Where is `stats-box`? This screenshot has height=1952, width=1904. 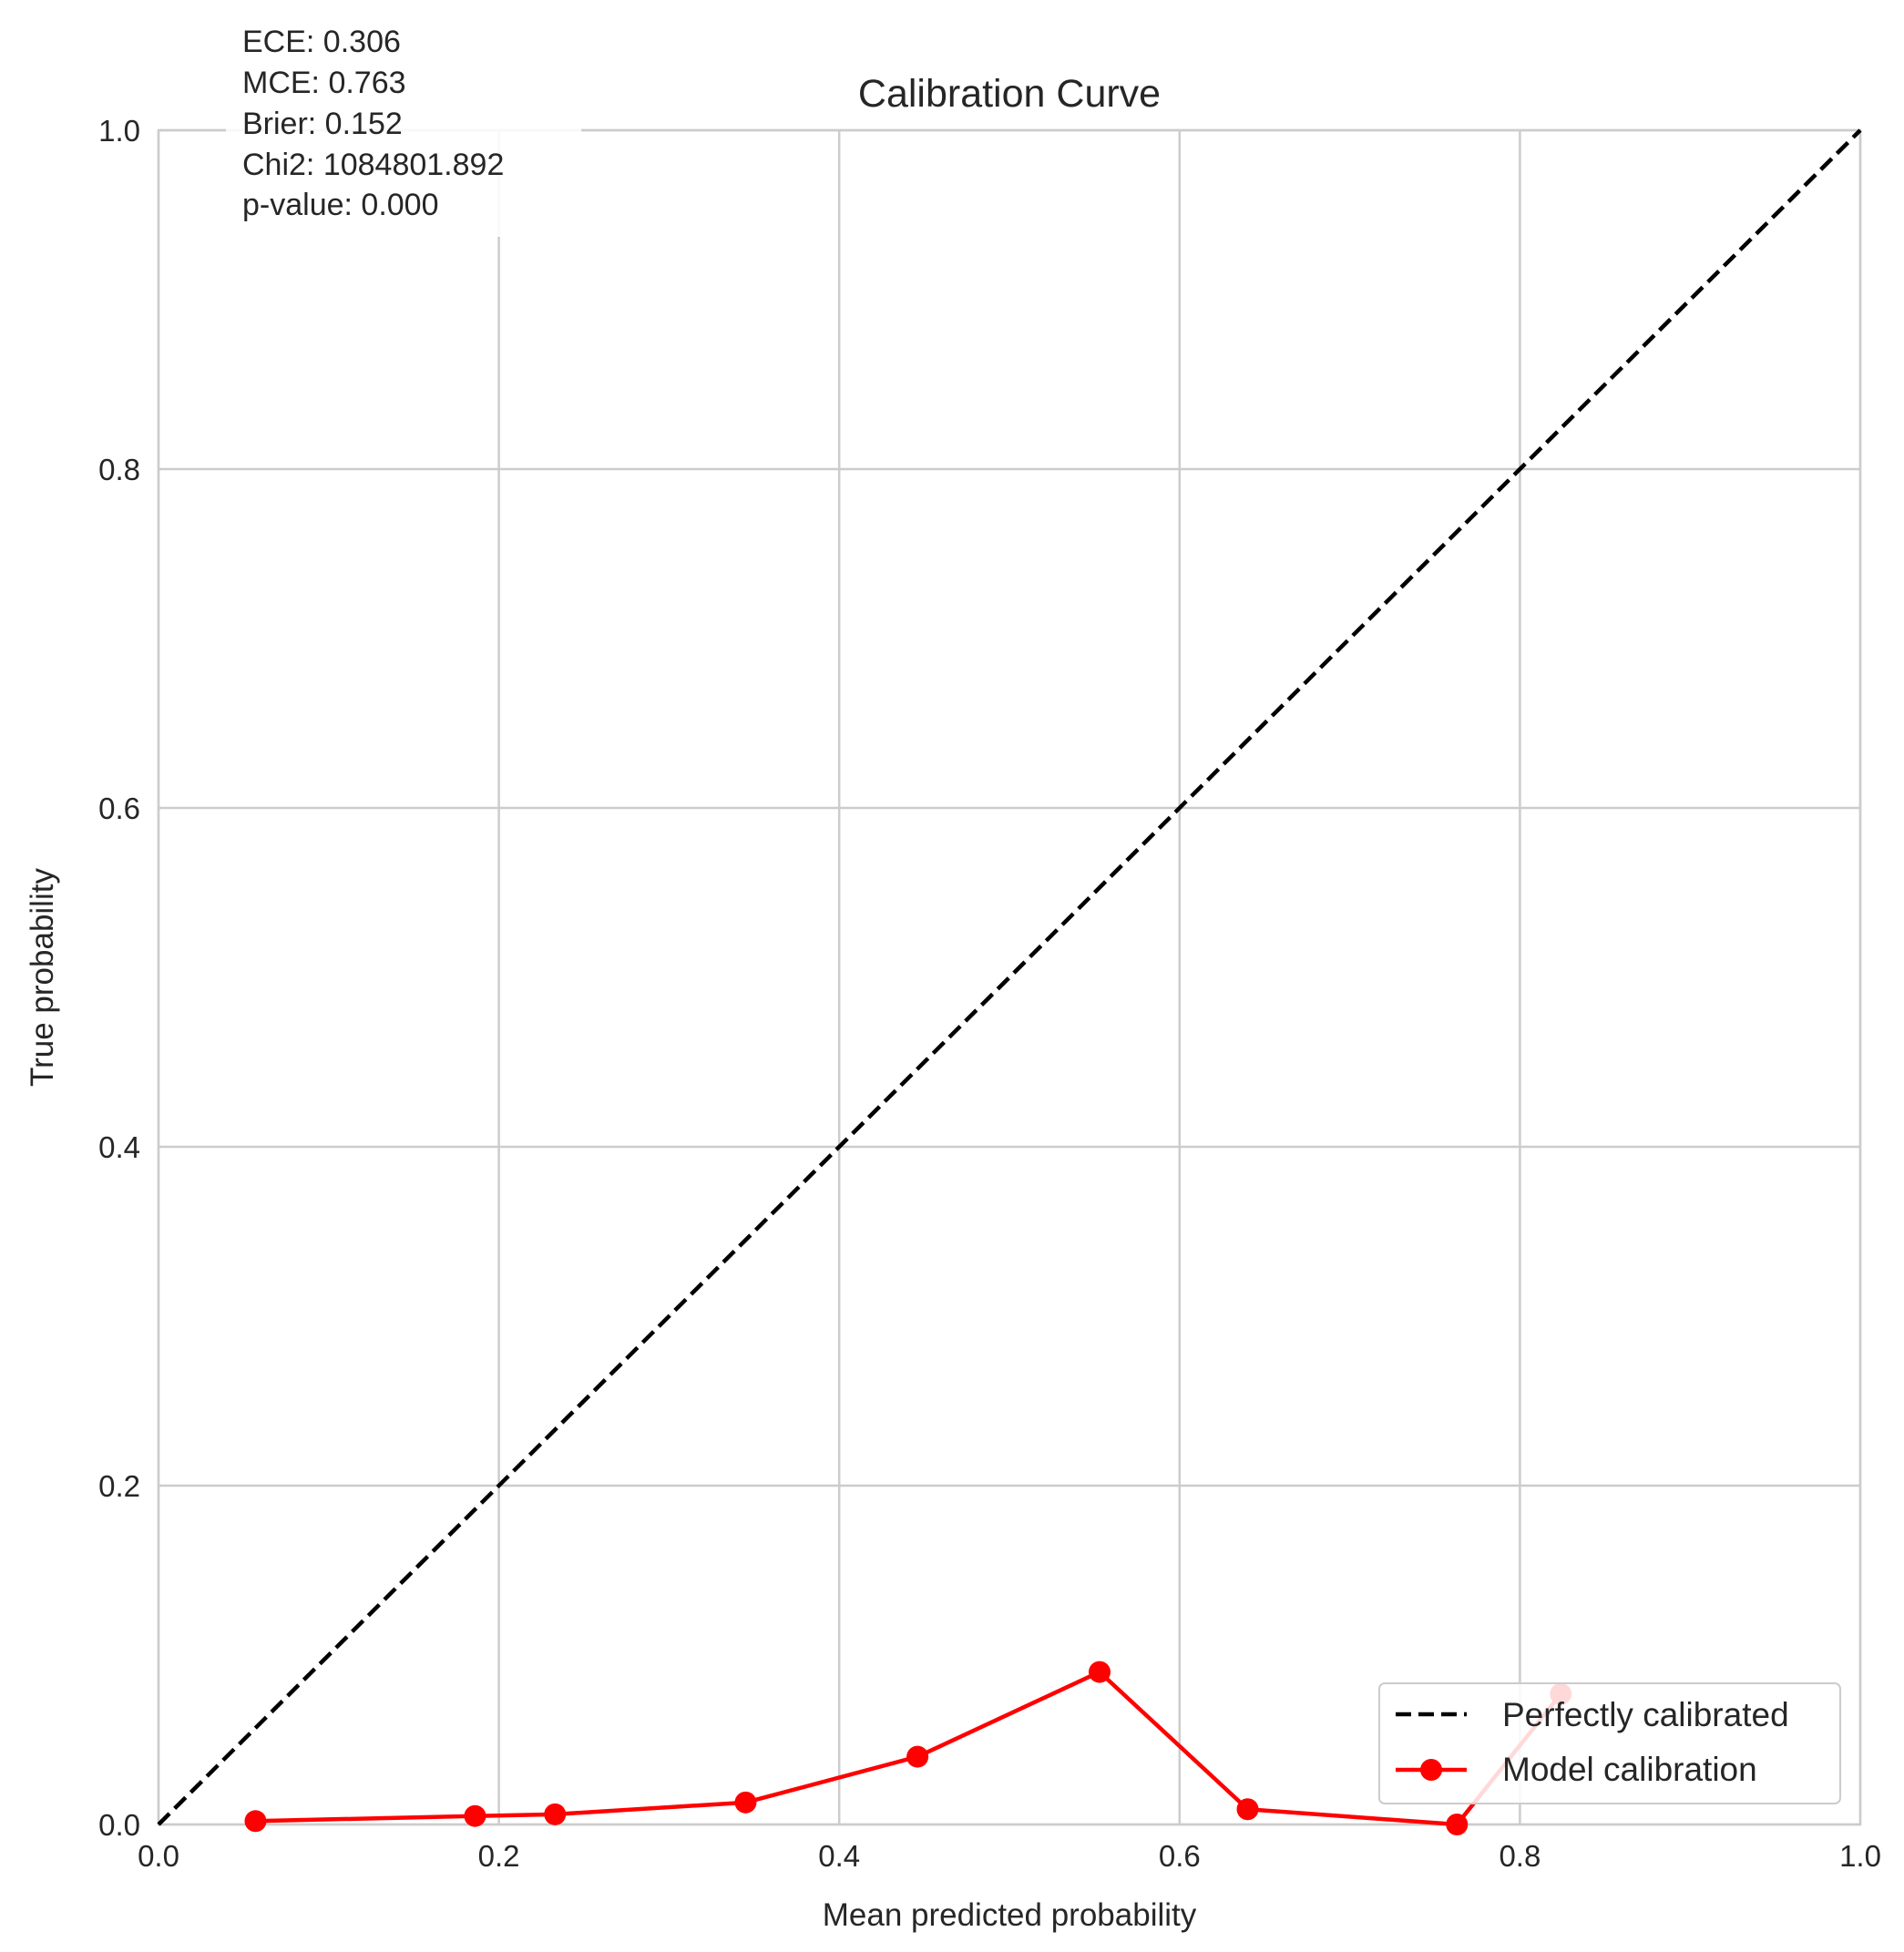 stats-box is located at coordinates (404, 128).